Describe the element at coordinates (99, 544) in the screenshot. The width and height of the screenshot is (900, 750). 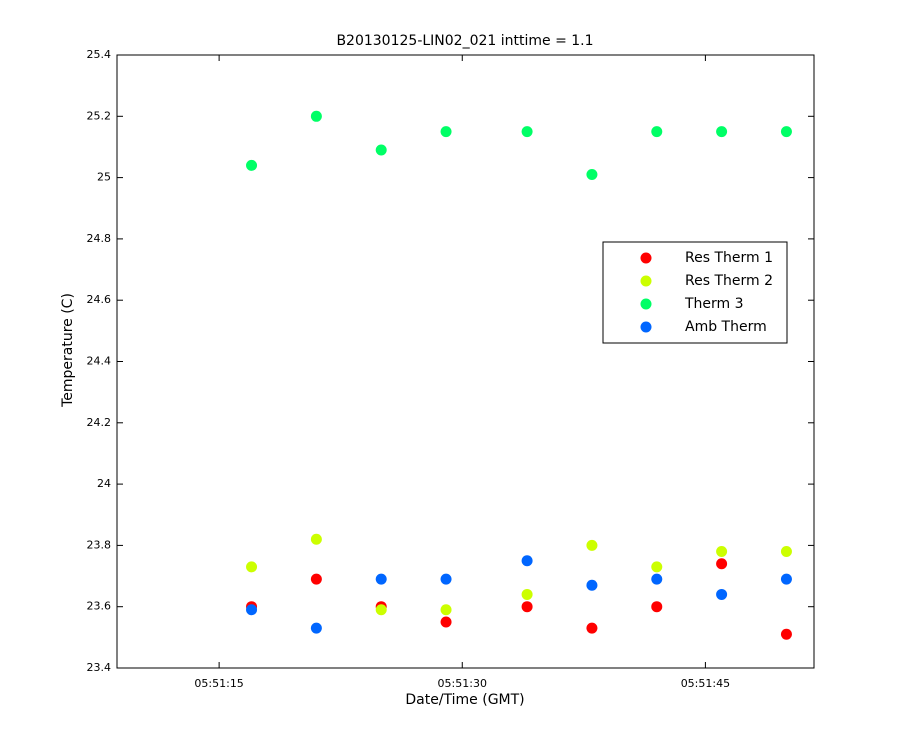
I see `y-tick-label: 23.8` at that location.